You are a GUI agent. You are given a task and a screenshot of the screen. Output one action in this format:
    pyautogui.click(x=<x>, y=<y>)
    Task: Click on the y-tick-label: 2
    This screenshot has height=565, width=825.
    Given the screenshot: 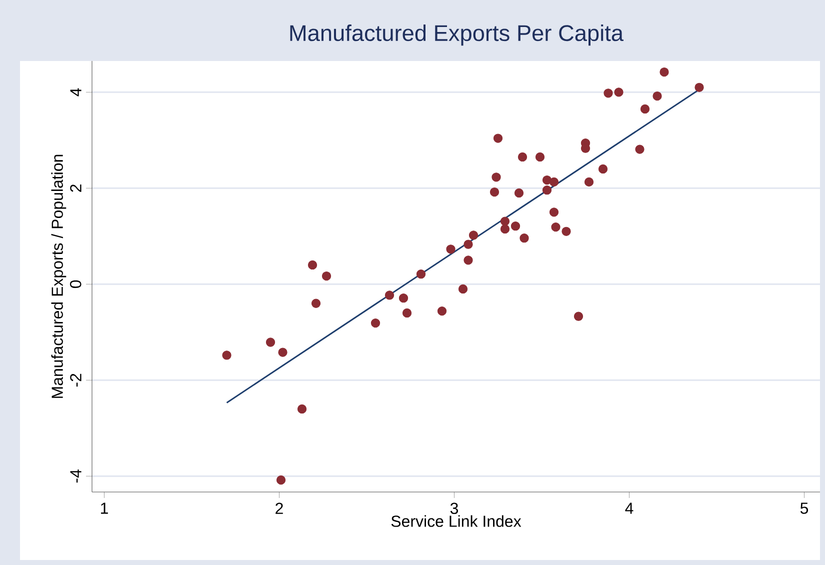 What is the action you would take?
    pyautogui.click(x=76, y=188)
    